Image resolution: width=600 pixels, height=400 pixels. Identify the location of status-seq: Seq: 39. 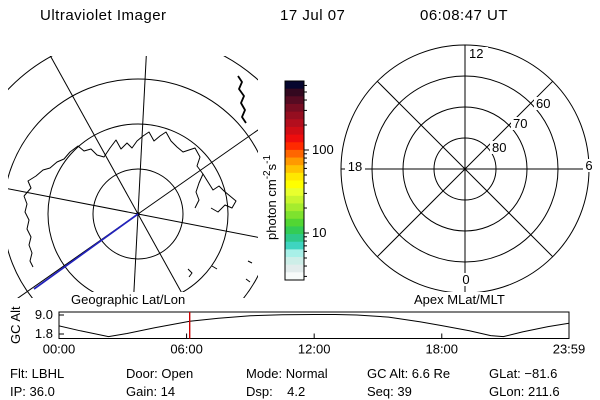
(389, 391).